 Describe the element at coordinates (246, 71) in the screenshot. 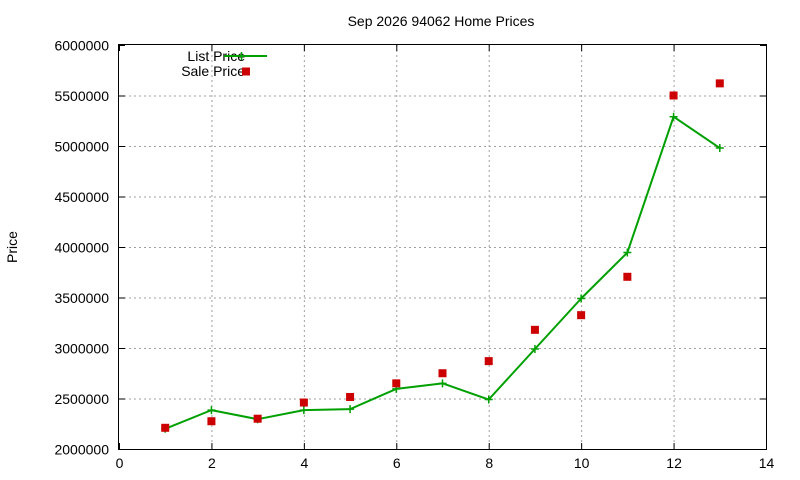

I see `legend-marker-sale-price` at that location.